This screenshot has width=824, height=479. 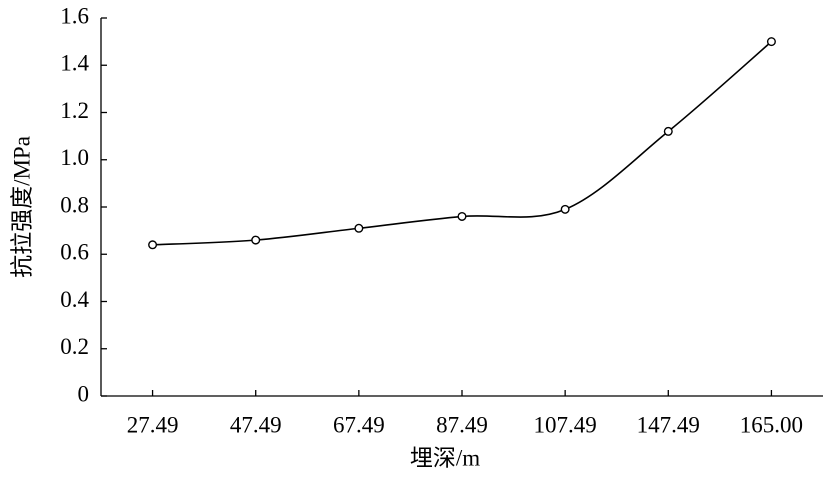 I want to click on y-tick-label: 0, so click(x=84, y=393).